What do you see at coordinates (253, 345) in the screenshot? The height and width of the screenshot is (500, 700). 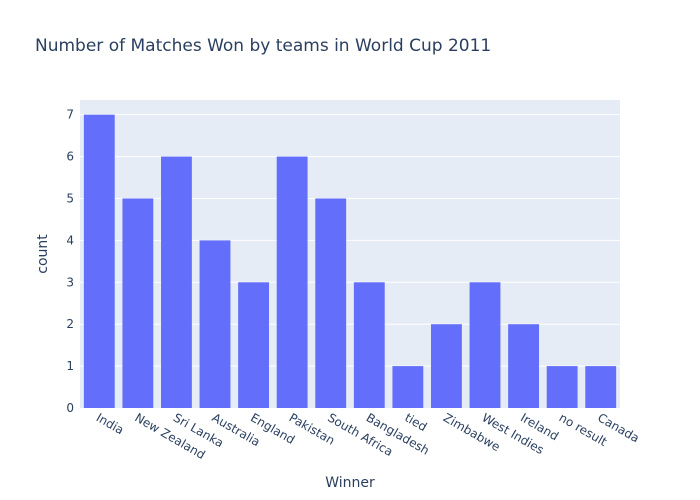 I see `bar-england` at bounding box center [253, 345].